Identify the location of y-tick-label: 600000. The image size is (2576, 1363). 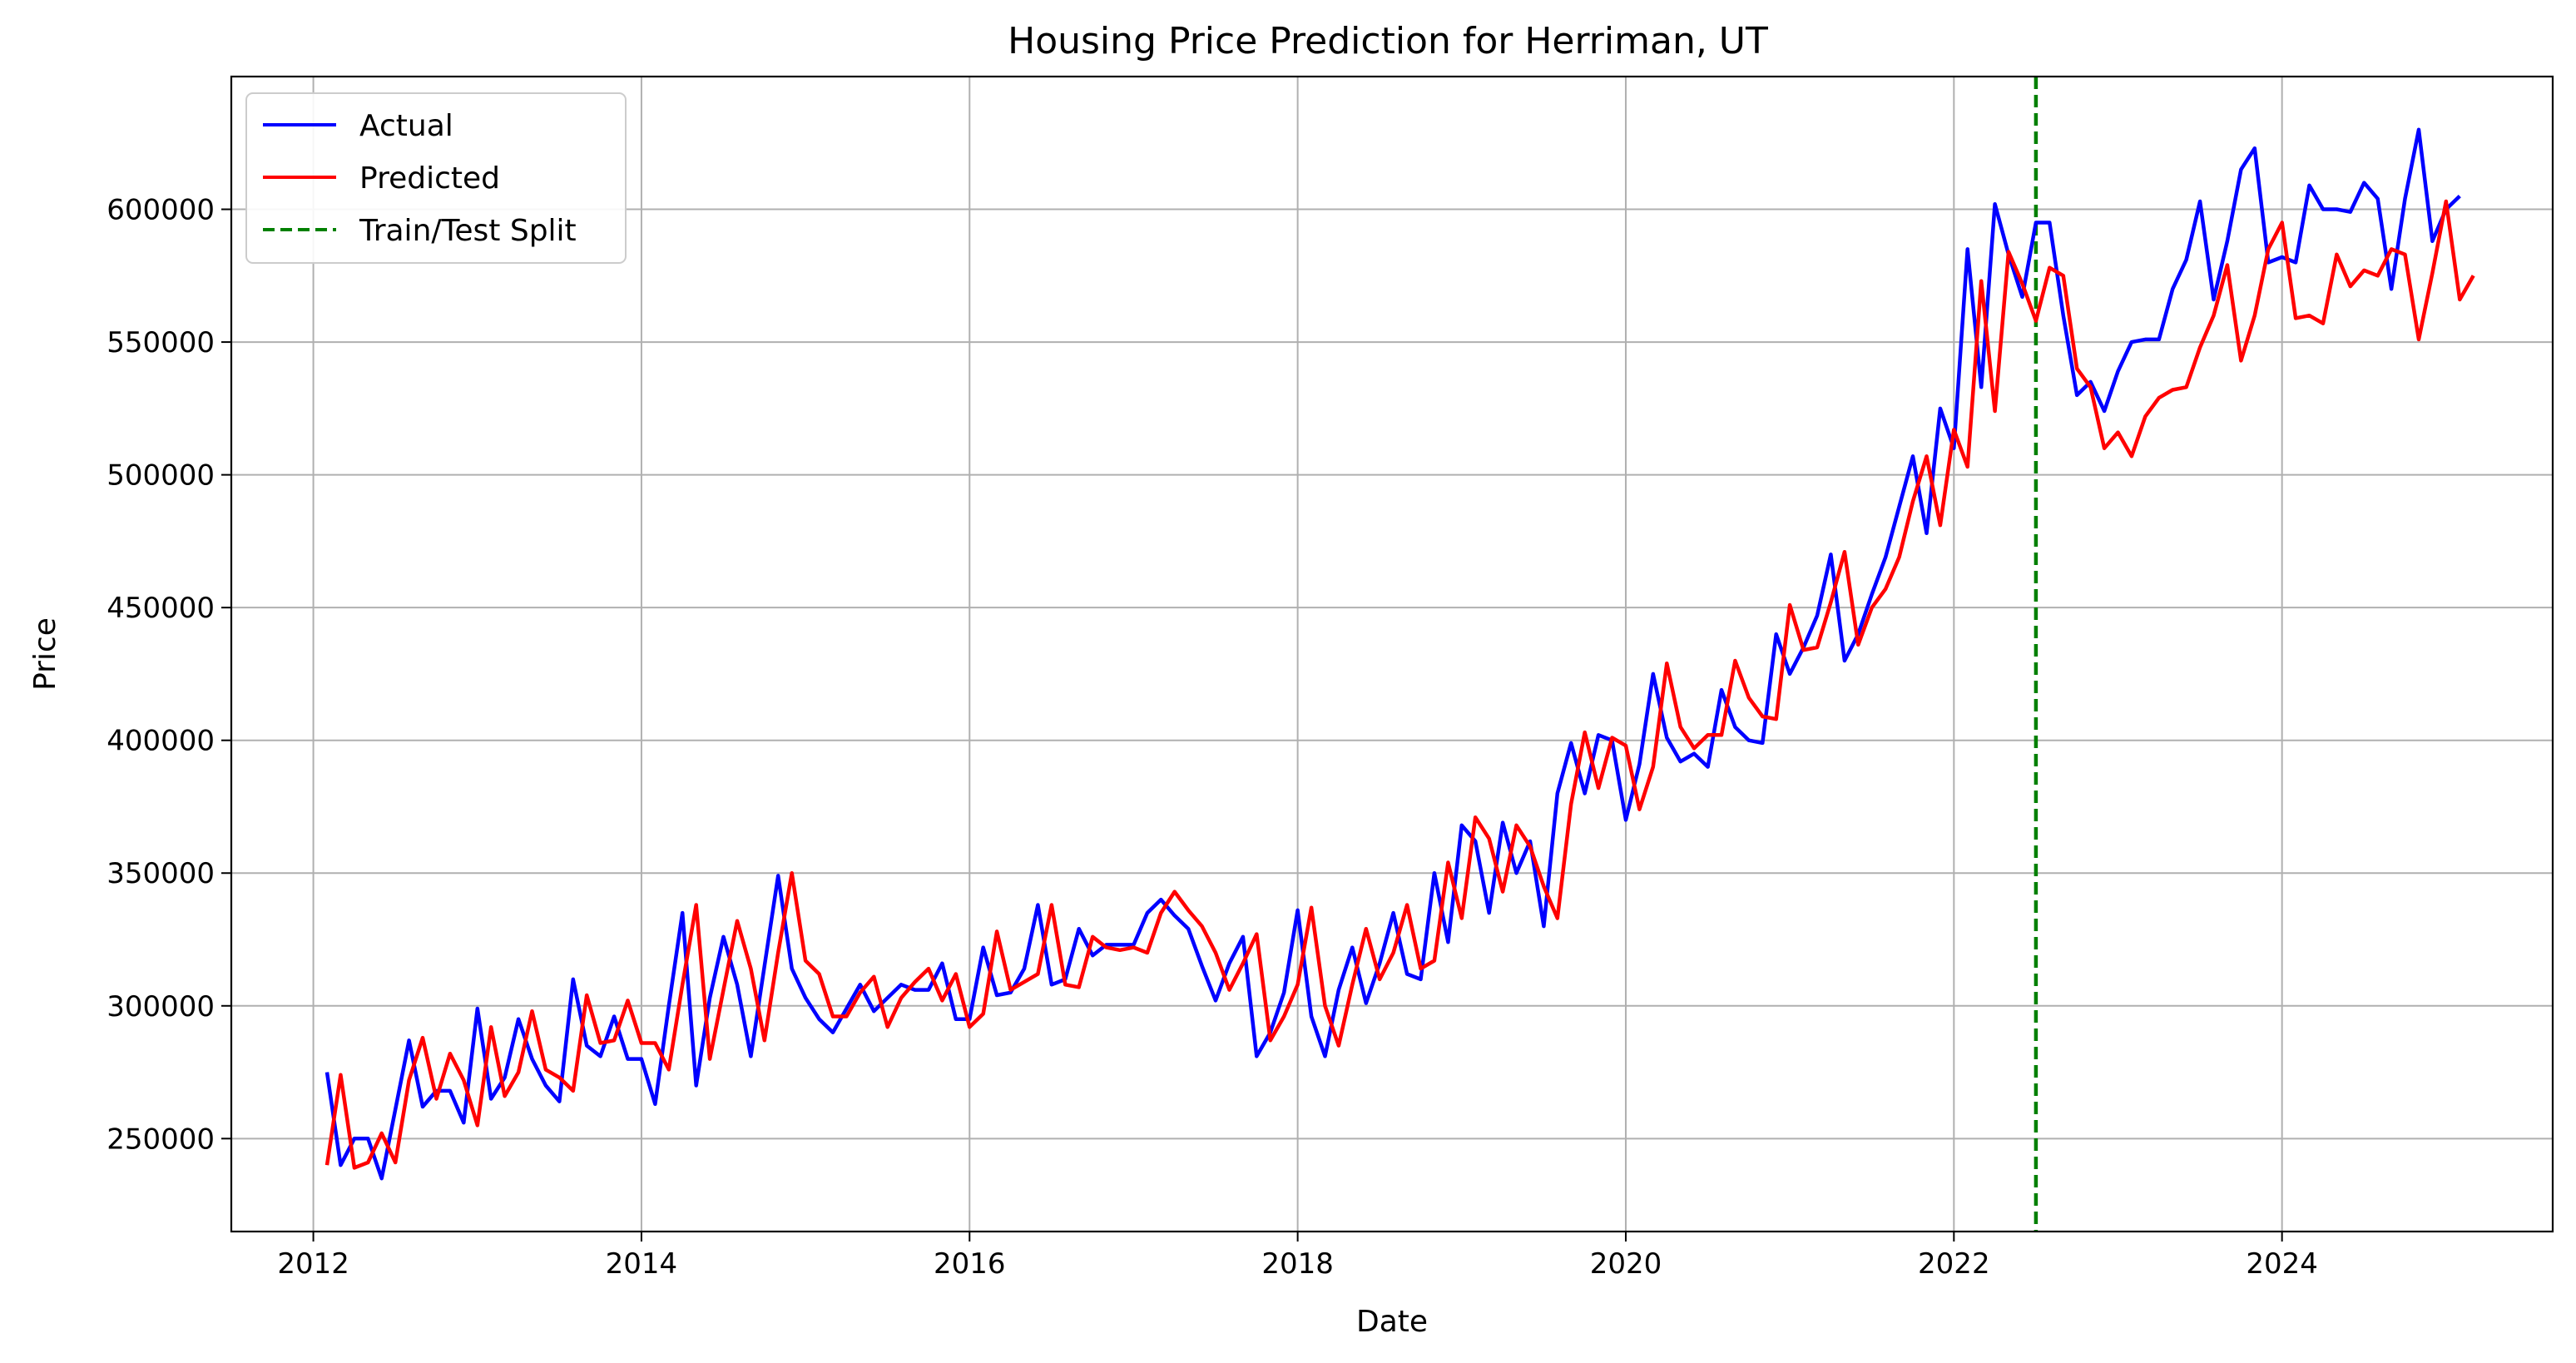
(161, 210).